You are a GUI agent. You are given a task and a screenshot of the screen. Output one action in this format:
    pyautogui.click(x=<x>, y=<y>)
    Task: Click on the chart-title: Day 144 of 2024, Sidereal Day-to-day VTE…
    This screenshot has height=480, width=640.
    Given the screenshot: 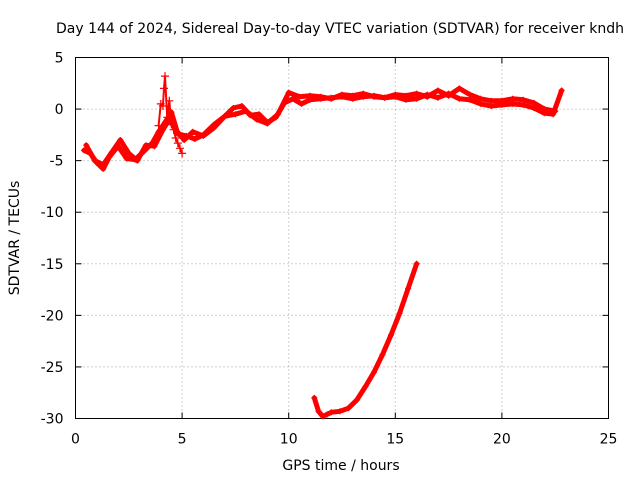 What is the action you would take?
    pyautogui.click(x=340, y=29)
    